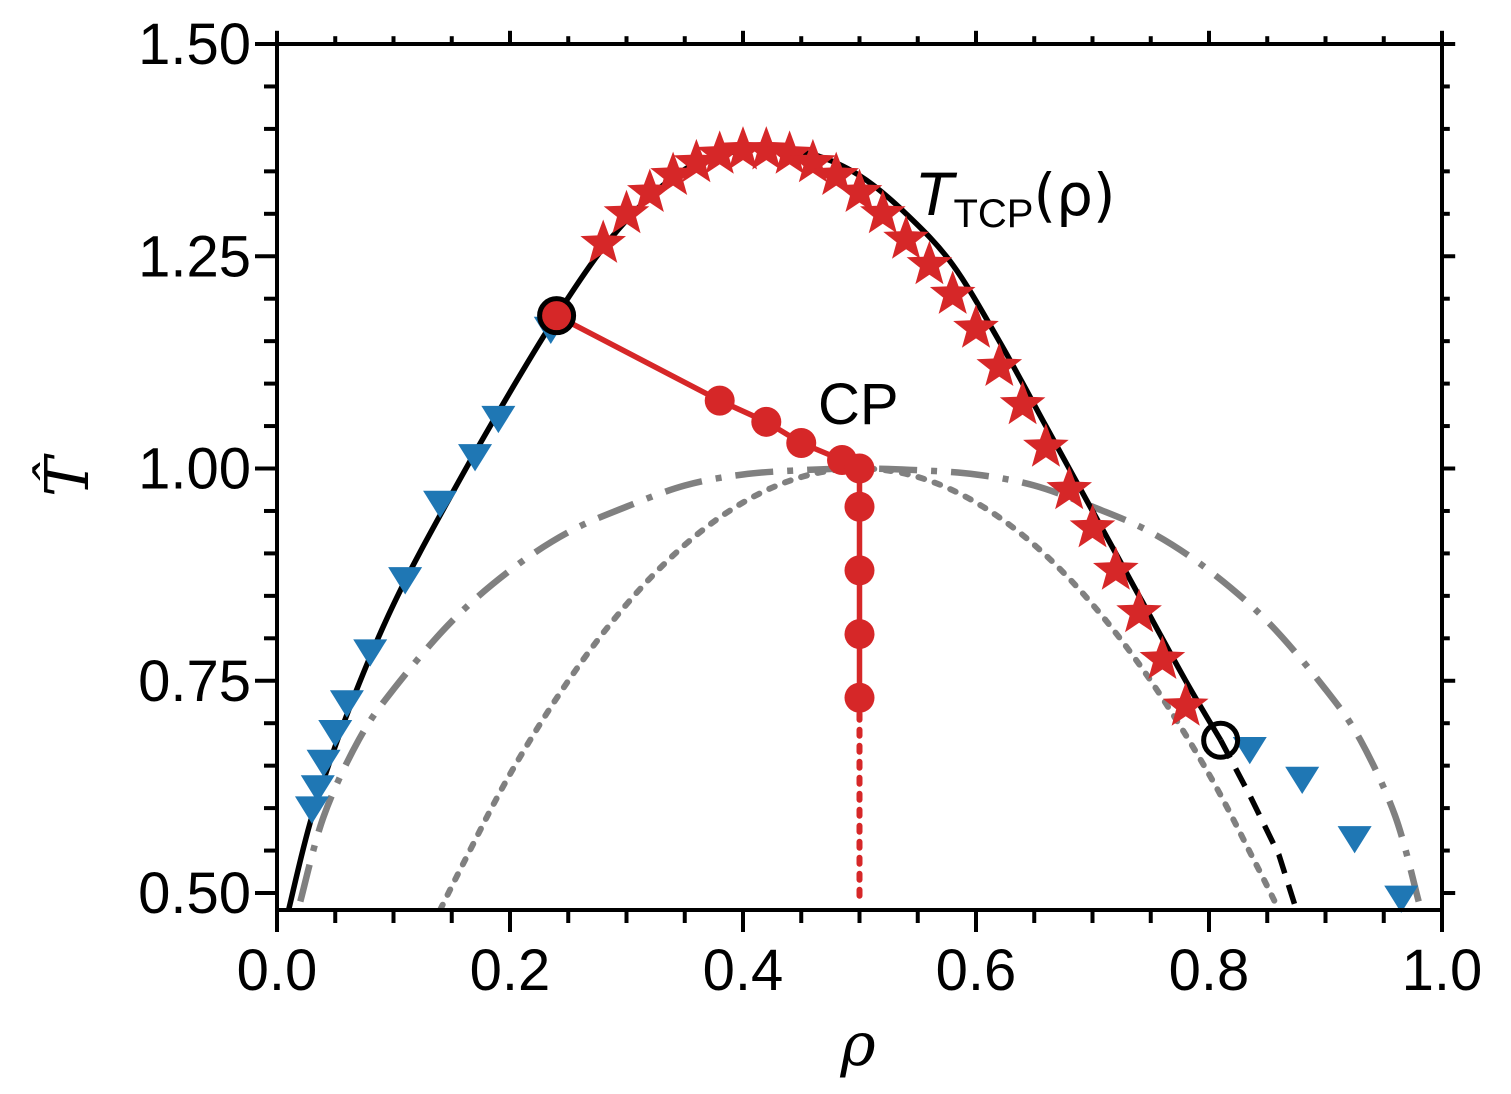 The height and width of the screenshot is (1094, 1511). I want to click on x-tick-label: 0.0, so click(277, 970).